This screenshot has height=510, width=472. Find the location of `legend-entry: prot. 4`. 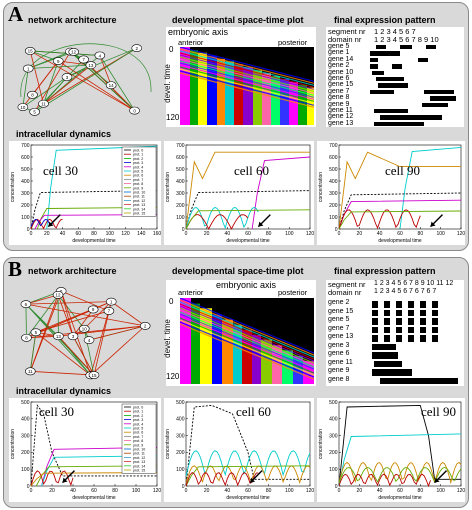

legend-entry: prot. 4 is located at coordinates (138, 424).